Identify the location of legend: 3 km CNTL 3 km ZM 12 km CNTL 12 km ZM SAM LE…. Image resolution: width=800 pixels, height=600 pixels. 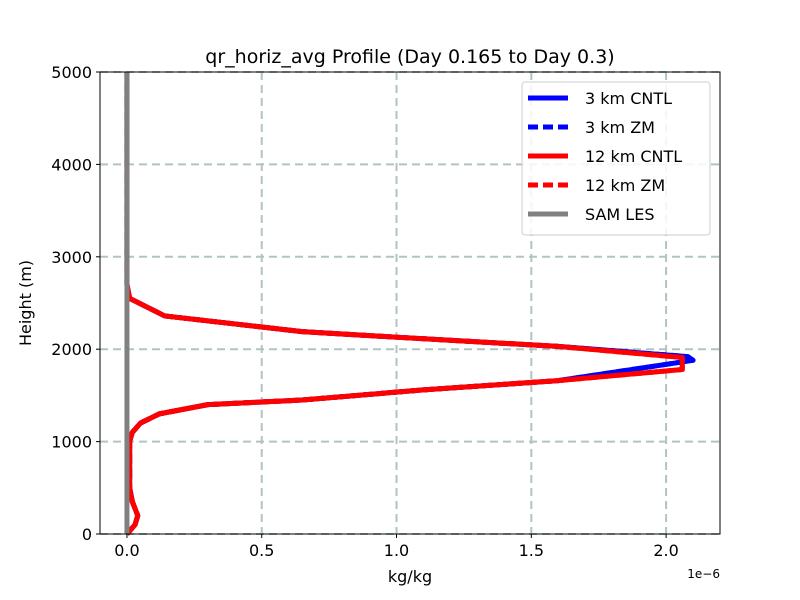
(616, 158).